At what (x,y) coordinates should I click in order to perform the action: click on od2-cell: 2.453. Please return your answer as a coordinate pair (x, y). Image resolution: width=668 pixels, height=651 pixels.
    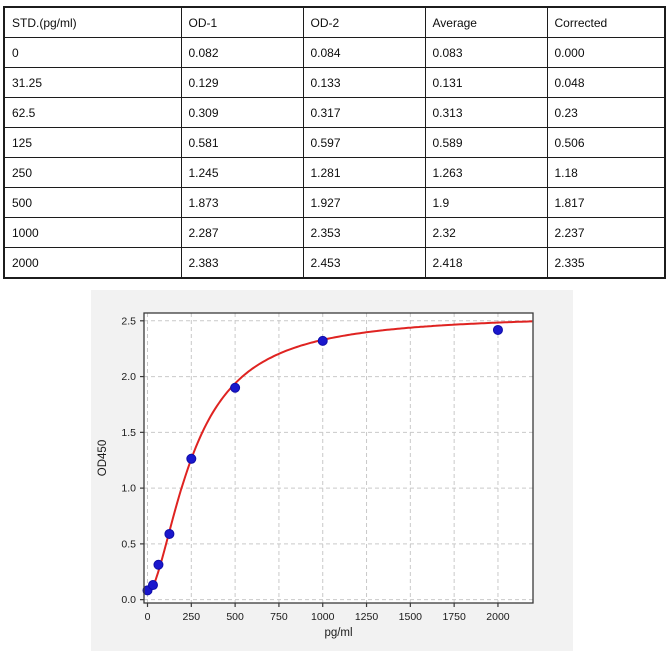
    Looking at the image, I should click on (364, 263).